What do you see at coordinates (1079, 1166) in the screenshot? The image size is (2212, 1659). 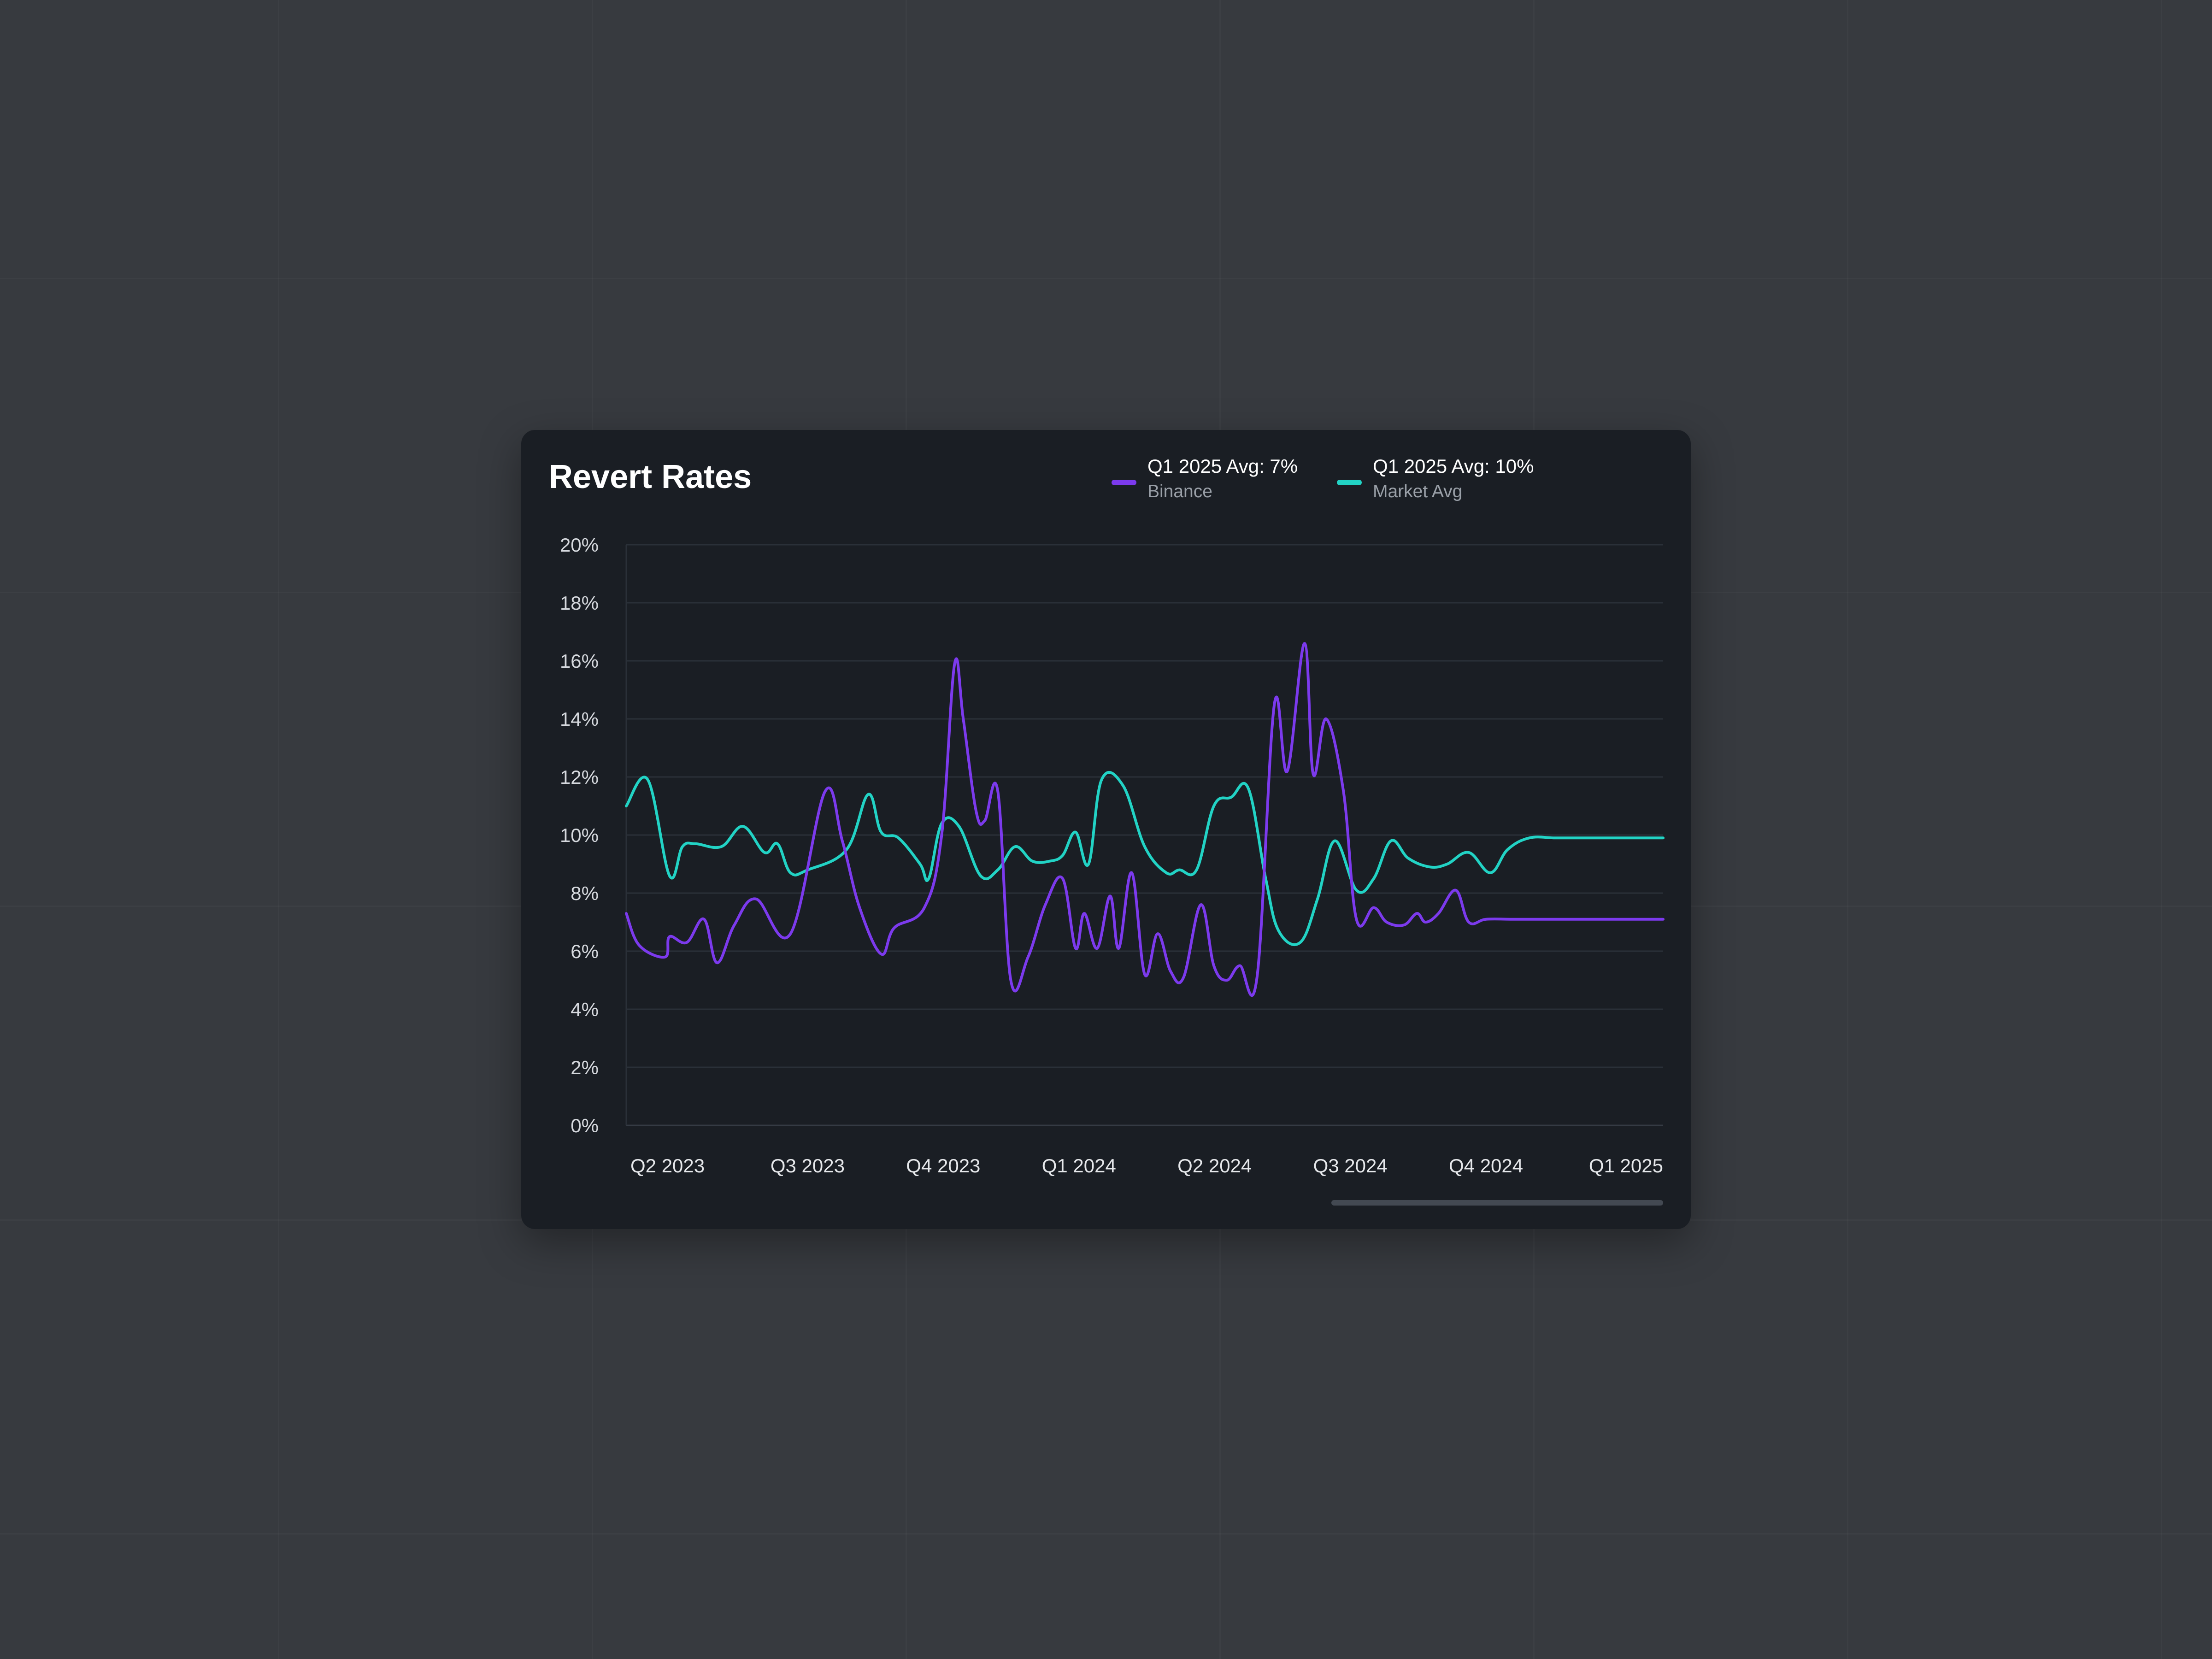 I see `x-tick-label: Q1 2024` at bounding box center [1079, 1166].